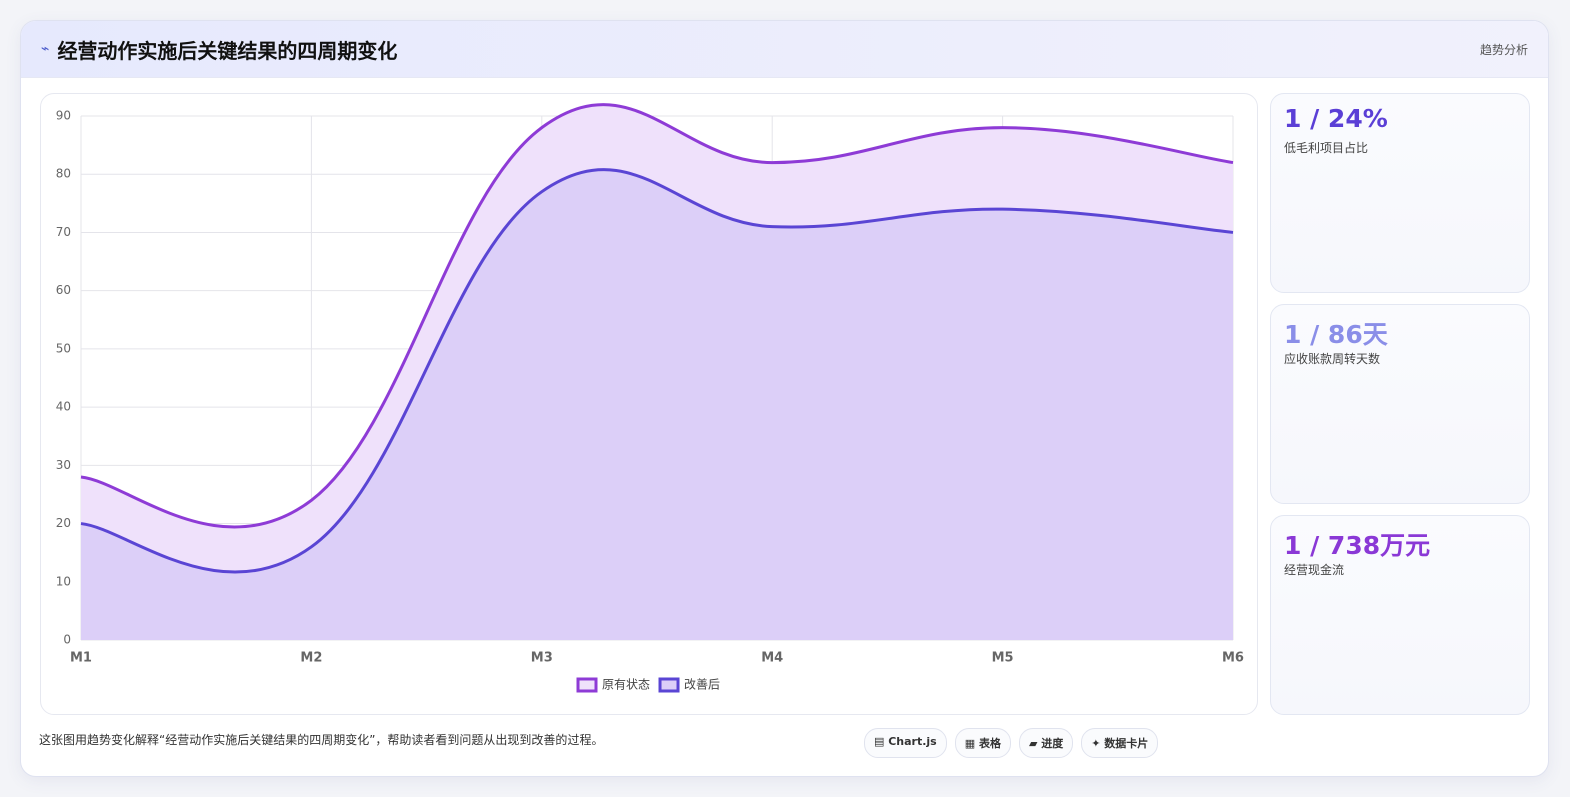 This screenshot has width=1570, height=797. Describe the element at coordinates (1400, 193) in the screenshot. I see `kpi-card: 1 / 24% 低毛利项目占比` at that location.